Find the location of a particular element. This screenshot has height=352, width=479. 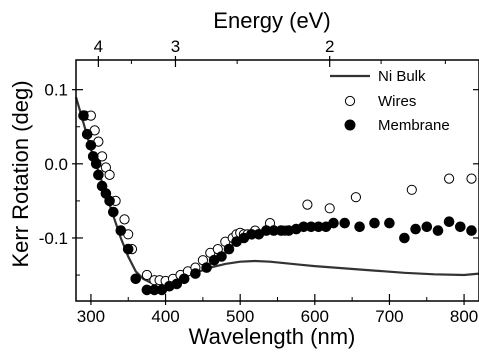

y-axis-title: Kerr Rotation (deg) is located at coordinates (20, 173).